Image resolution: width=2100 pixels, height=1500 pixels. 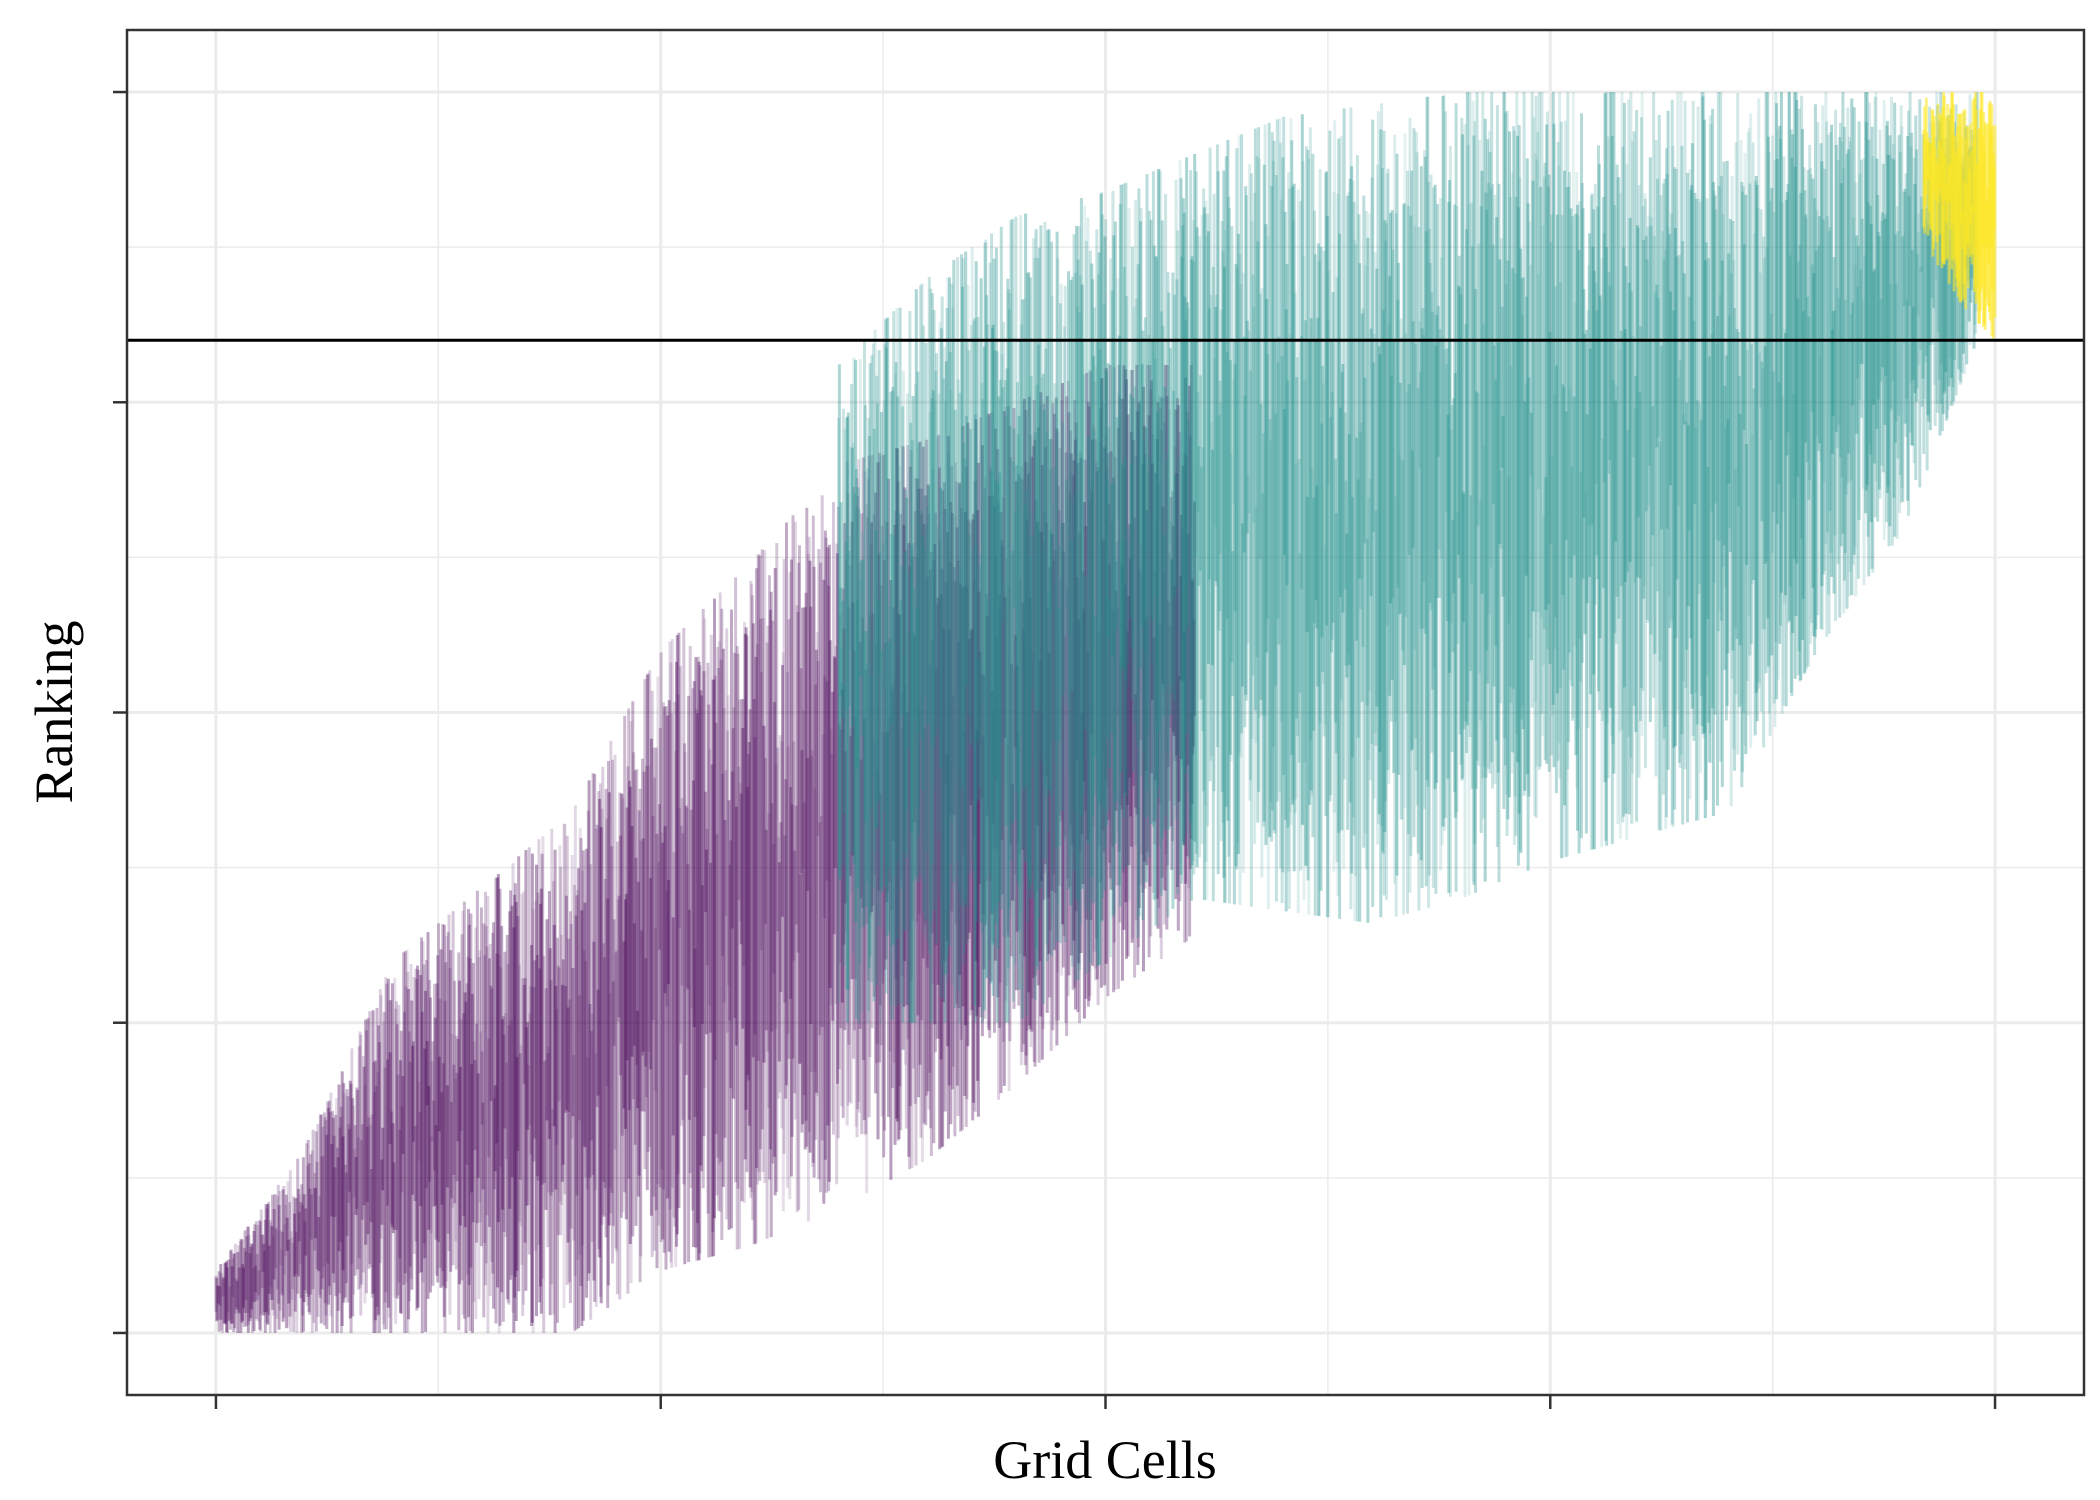 What do you see at coordinates (1105, 1402) in the screenshot?
I see `x-axis-ticks` at bounding box center [1105, 1402].